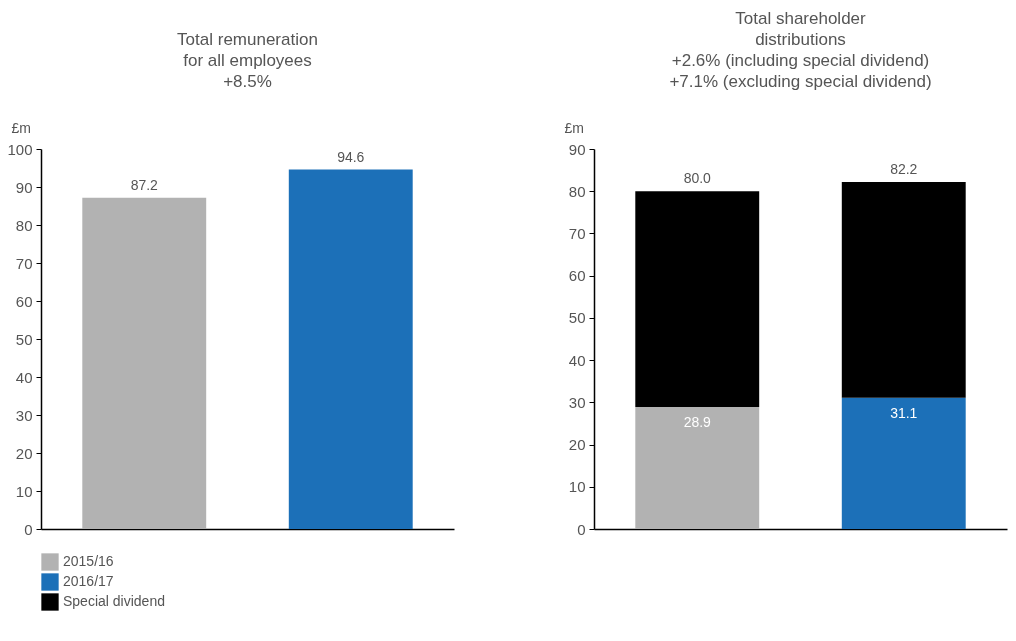 The height and width of the screenshot is (641, 1016). What do you see at coordinates (144, 184) in the screenshot?
I see `data-label: 87.2` at bounding box center [144, 184].